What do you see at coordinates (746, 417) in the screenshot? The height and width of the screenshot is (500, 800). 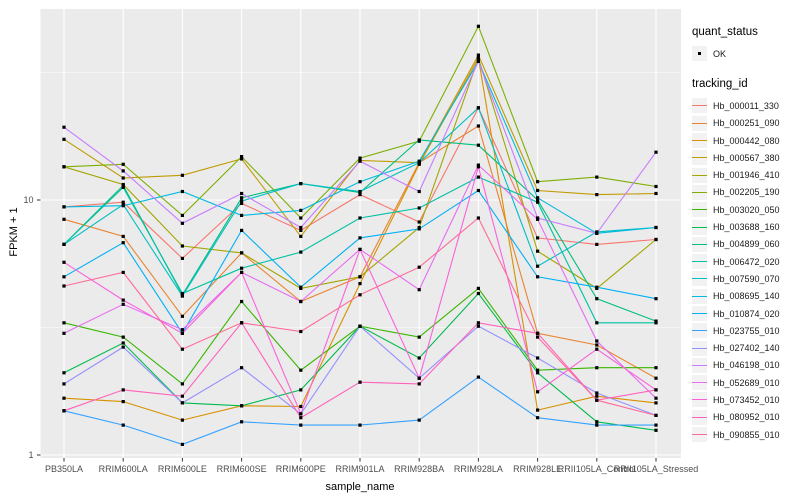 I see `legend-item-Hb_080952_010: Hb_080952_010` at bounding box center [746, 417].